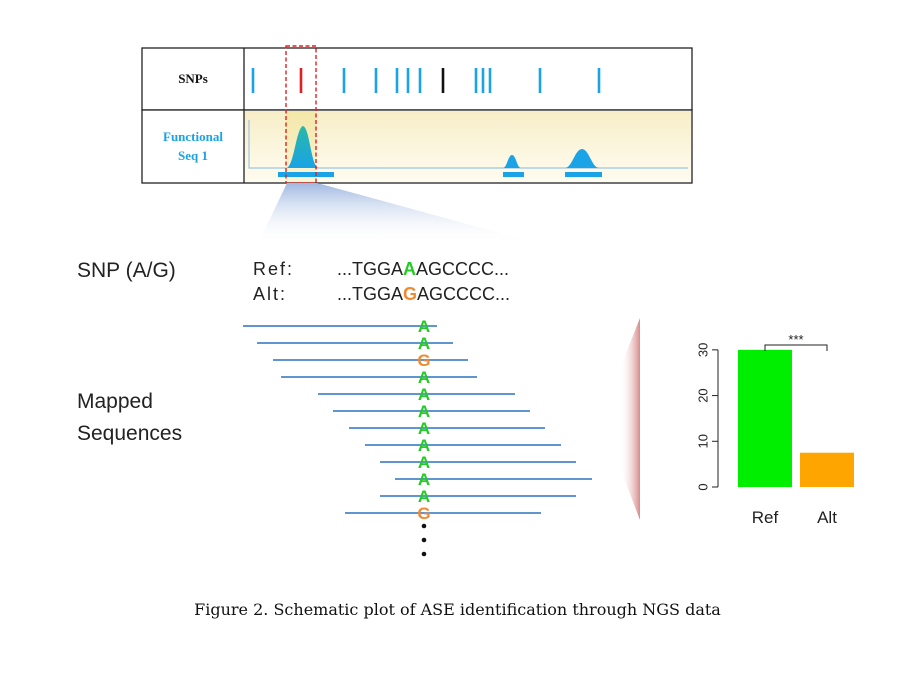 Image resolution: width=915 pixels, height=675 pixels. I want to click on mapped-label-line2: Sequences, so click(129, 433).